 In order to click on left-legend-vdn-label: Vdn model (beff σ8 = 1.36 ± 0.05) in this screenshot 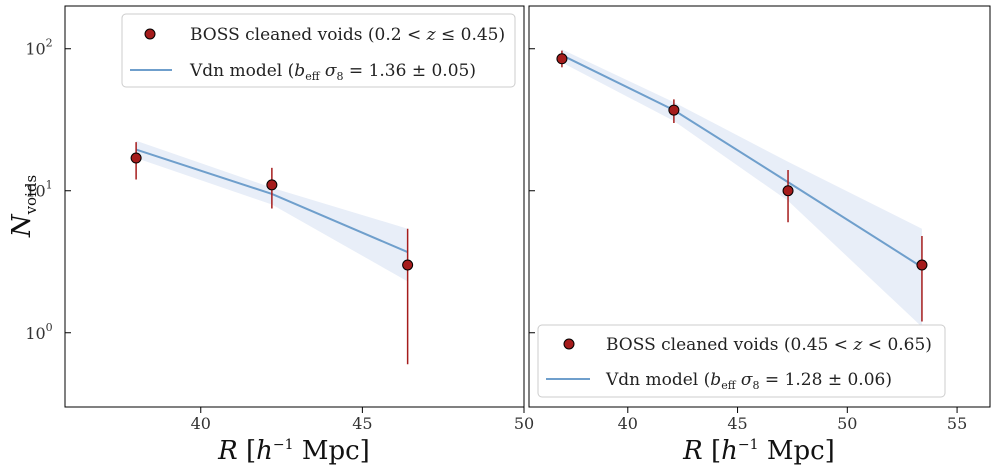, I will do `click(332, 72)`.